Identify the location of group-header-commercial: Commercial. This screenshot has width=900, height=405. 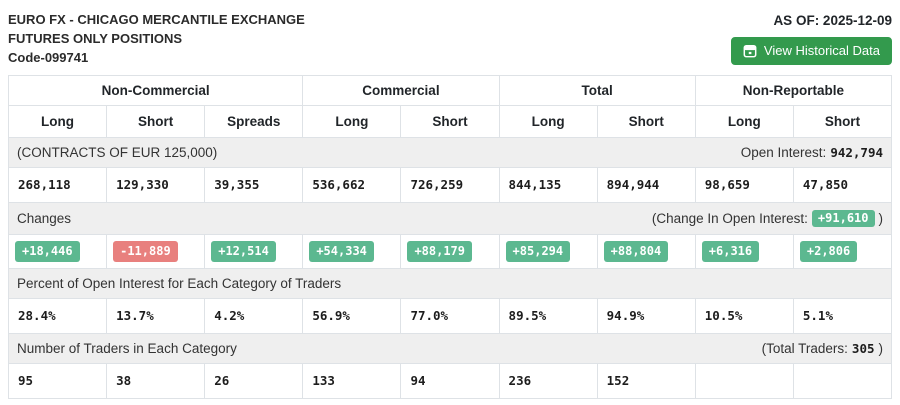
(401, 90).